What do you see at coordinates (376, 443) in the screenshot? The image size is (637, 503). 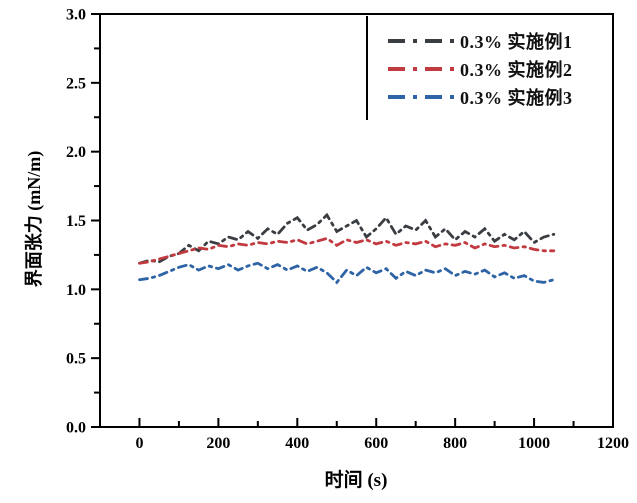 I see `x-tick-label: 600` at bounding box center [376, 443].